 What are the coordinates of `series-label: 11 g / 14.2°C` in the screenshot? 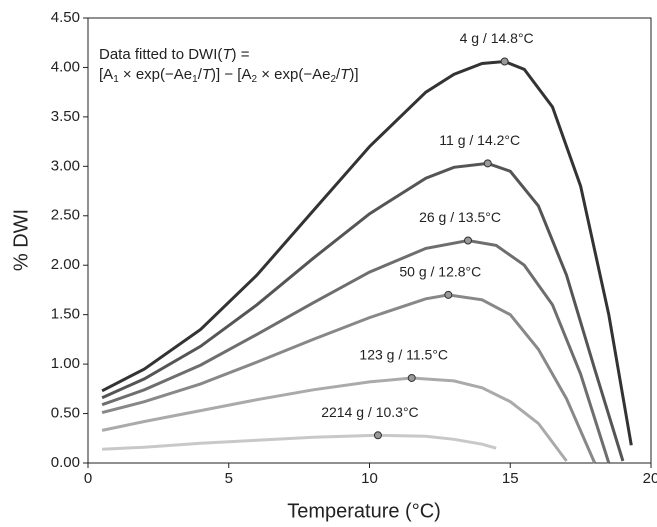 It's located at (479, 140).